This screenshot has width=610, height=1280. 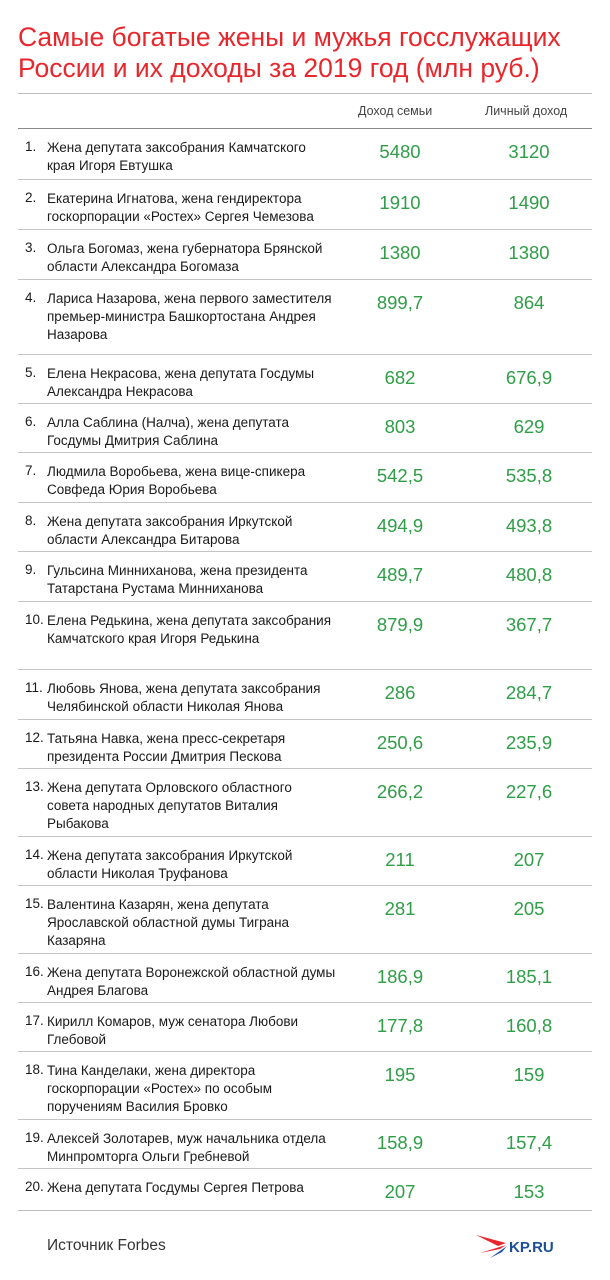 I want to click on personal-income-value: 367,7, so click(x=529, y=624).